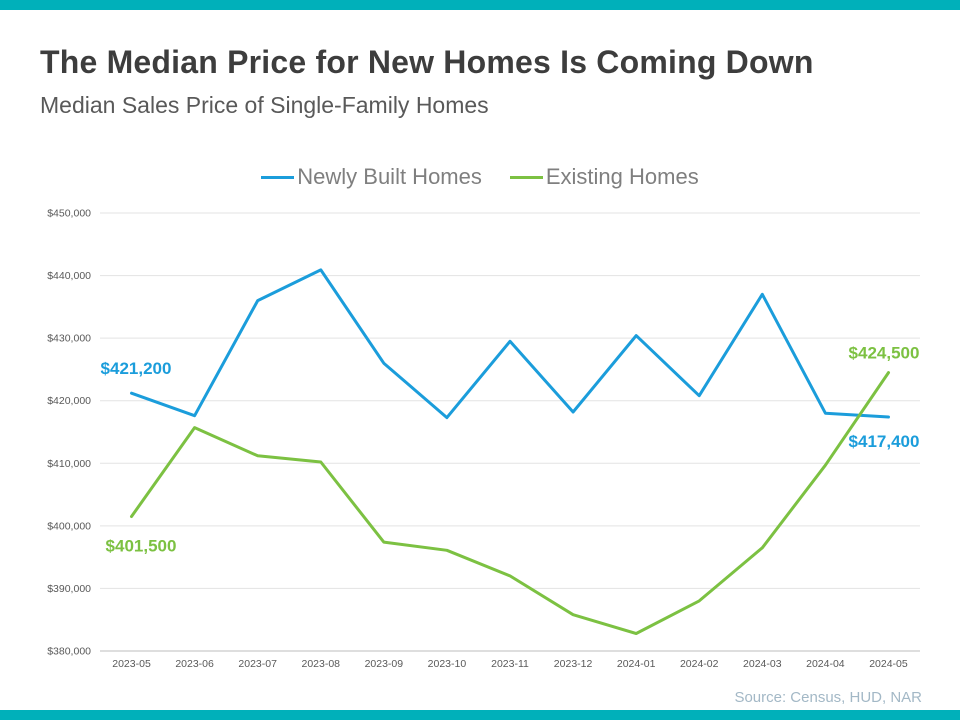 This screenshot has height=720, width=960. I want to click on y-tick-label: $420,000, so click(69, 401).